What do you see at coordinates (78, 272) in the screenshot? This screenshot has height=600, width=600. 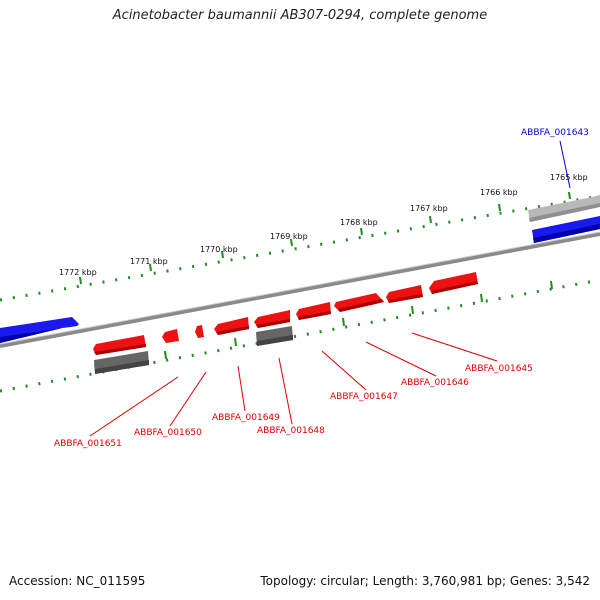 I see `tick-label-1772: 1772 kbp` at bounding box center [78, 272].